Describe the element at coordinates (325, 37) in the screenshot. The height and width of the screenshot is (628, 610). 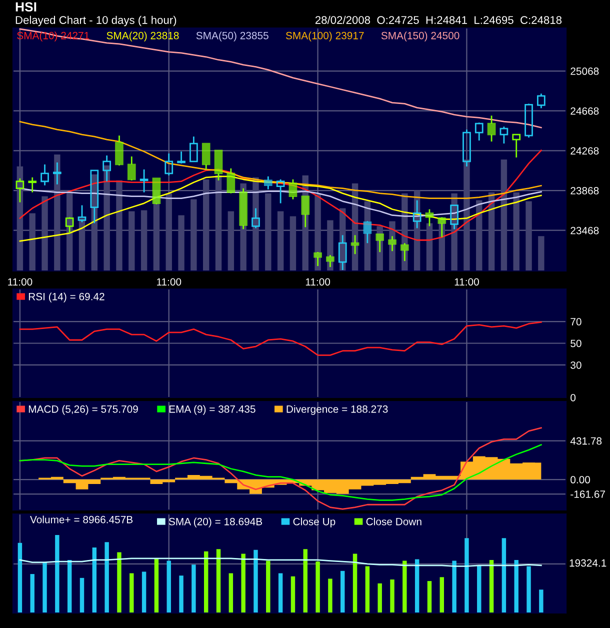
I see `text: SMA(100) 23917` at that location.